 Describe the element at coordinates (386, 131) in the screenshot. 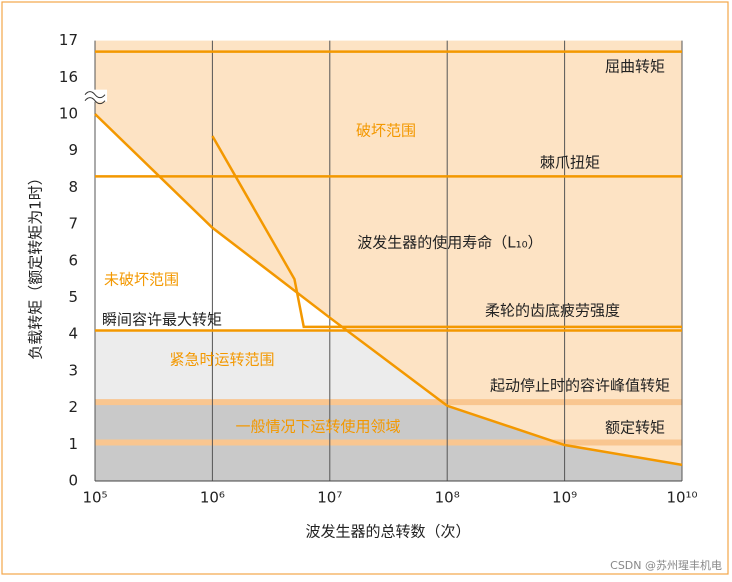

I see `annotation: 破坏范围` at that location.